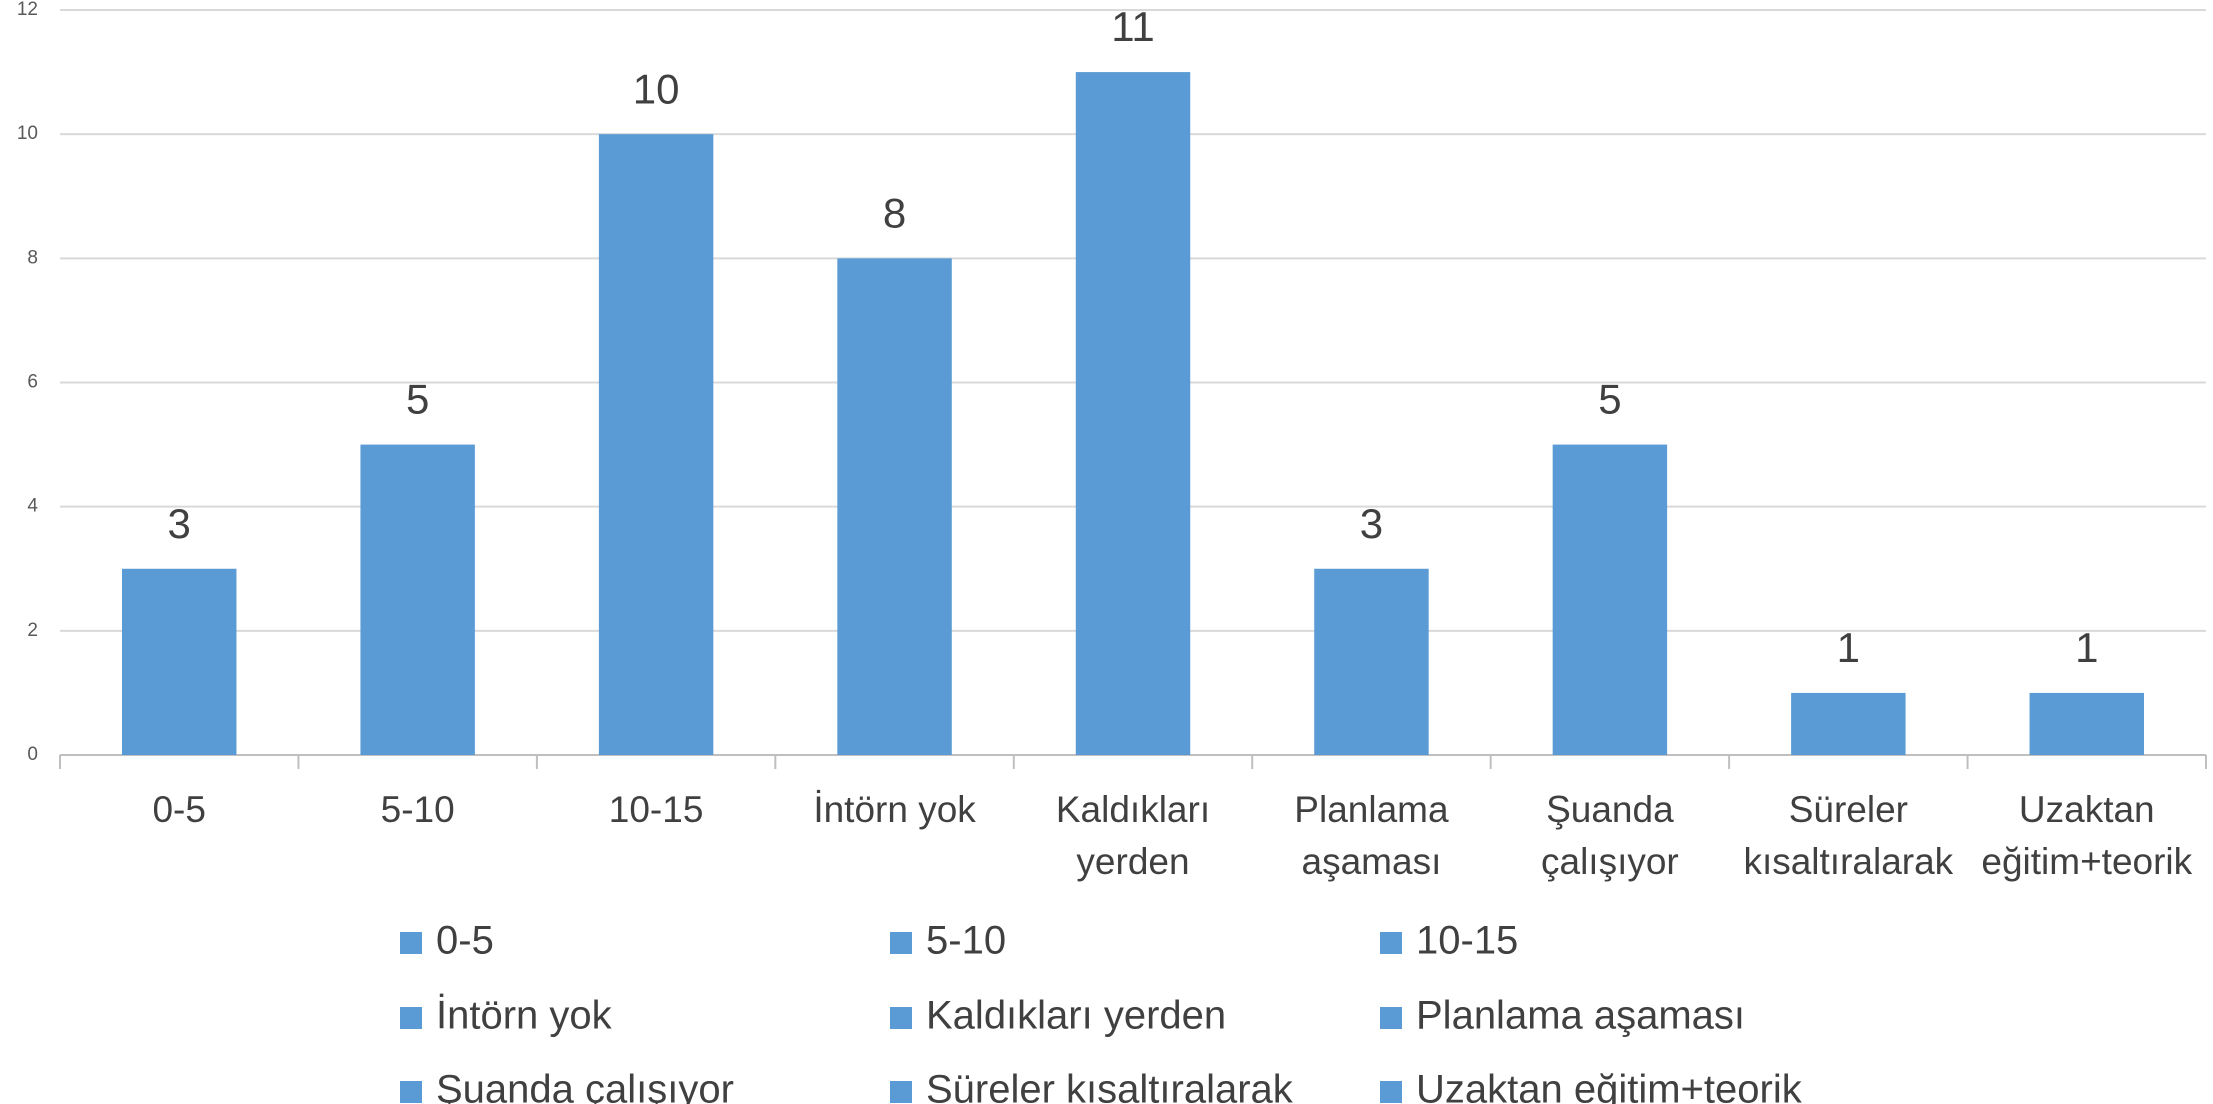  Describe the element at coordinates (1133, 26) in the screenshot. I see `value-label: 11` at that location.